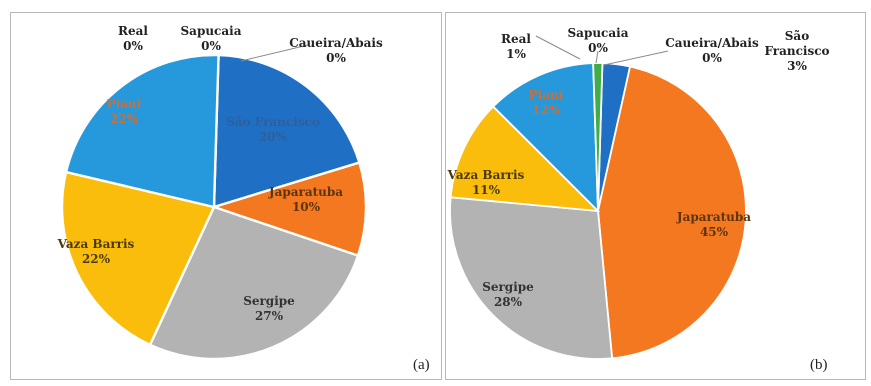 This screenshot has height=386, width=871. What do you see at coordinates (133, 38) in the screenshot?
I see `slice-label-real: Real 0%` at bounding box center [133, 38].